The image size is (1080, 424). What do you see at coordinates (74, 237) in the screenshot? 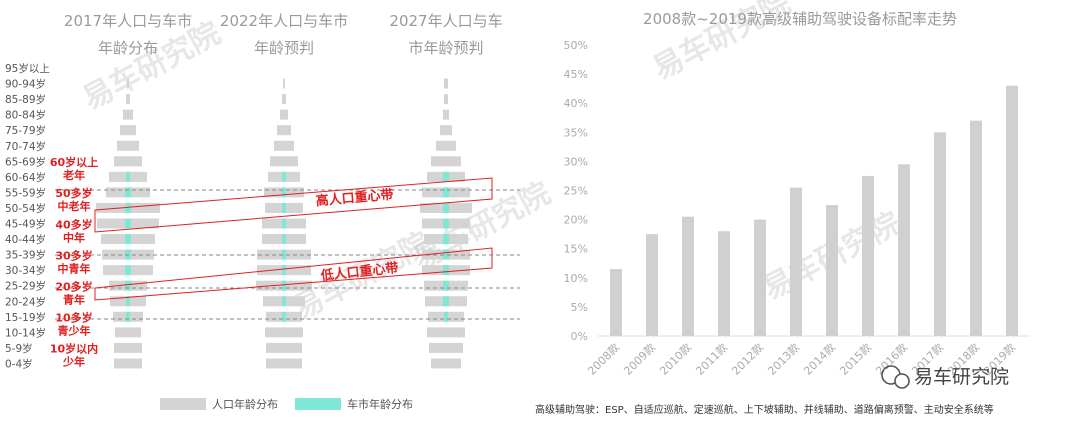
I see `age-group-sublabel: 中年` at bounding box center [74, 237].